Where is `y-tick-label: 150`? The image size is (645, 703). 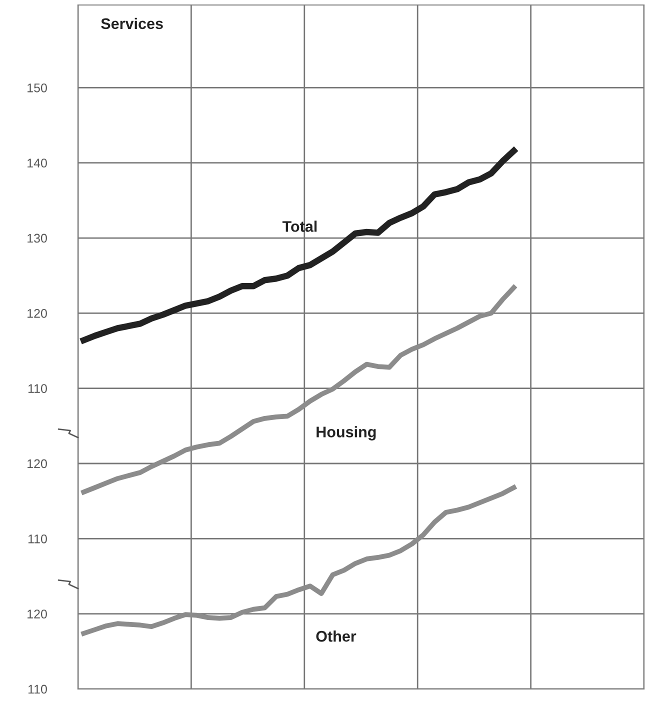 y-tick-label: 150 is located at coordinates (37, 87).